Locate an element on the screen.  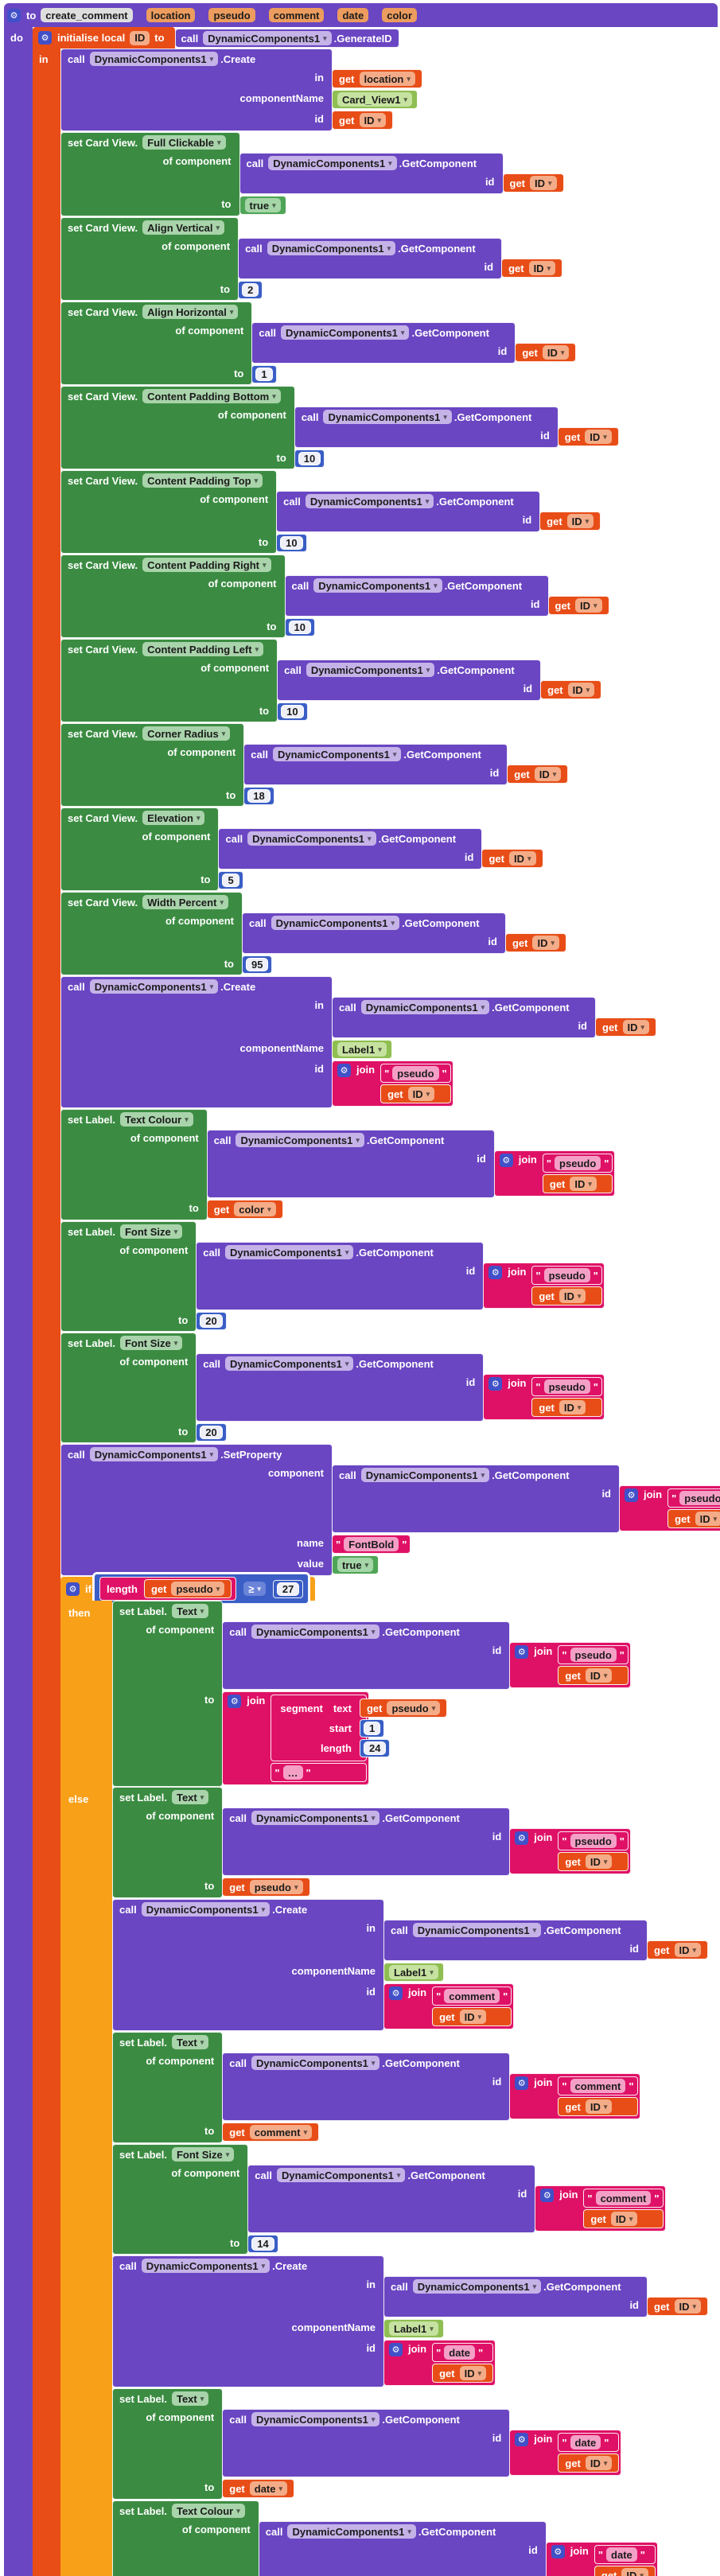
text-string-block: " date " is located at coordinates (589, 2443).